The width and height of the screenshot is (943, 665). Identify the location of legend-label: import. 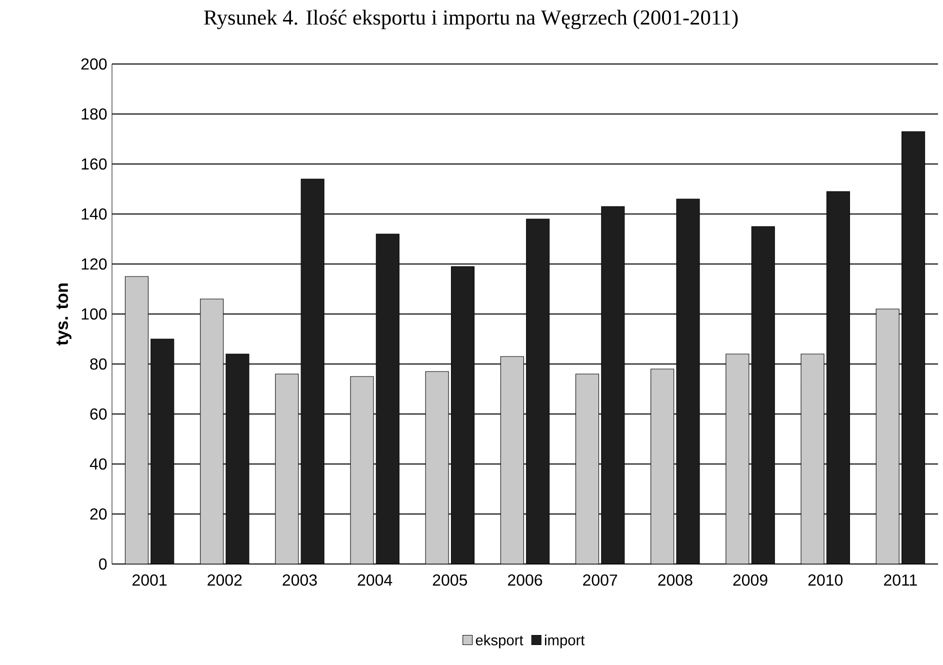
(565, 641).